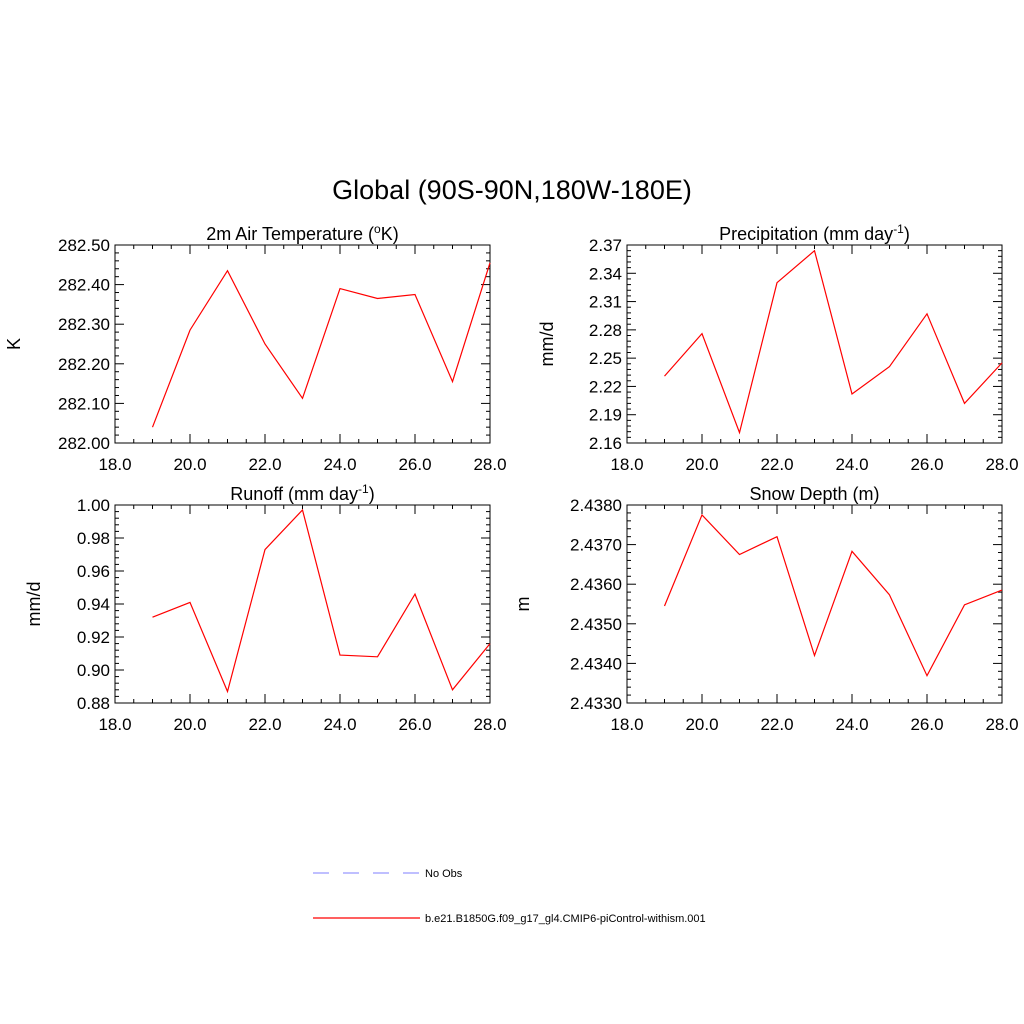 This screenshot has width=1024, height=1024. I want to click on y-tick-label: 2.37, so click(605, 245).